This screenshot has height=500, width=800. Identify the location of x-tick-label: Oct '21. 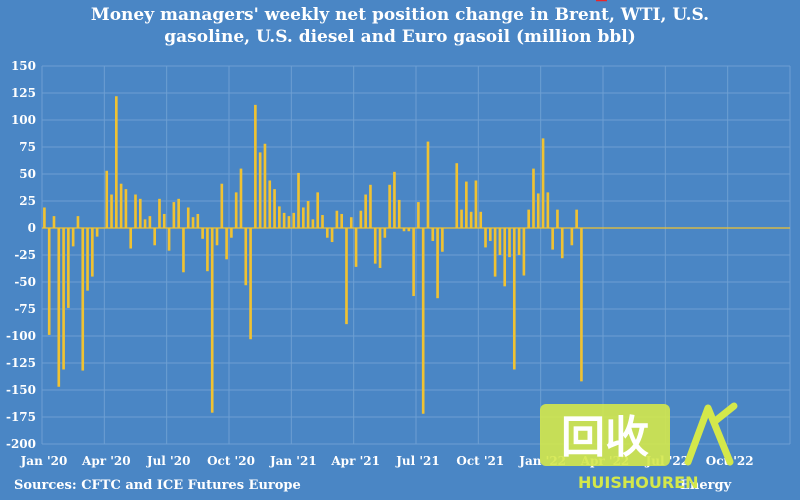
(480, 461).